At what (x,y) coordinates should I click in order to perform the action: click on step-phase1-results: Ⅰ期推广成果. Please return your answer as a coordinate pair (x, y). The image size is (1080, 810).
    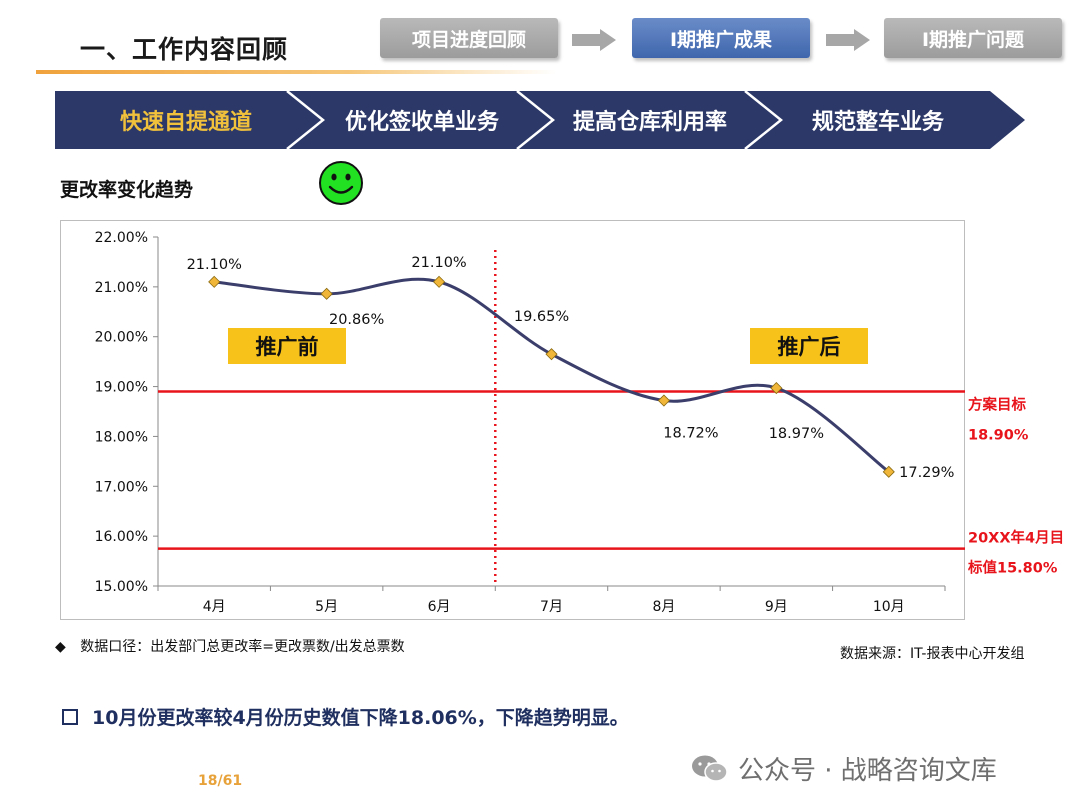
    Looking at the image, I should click on (721, 38).